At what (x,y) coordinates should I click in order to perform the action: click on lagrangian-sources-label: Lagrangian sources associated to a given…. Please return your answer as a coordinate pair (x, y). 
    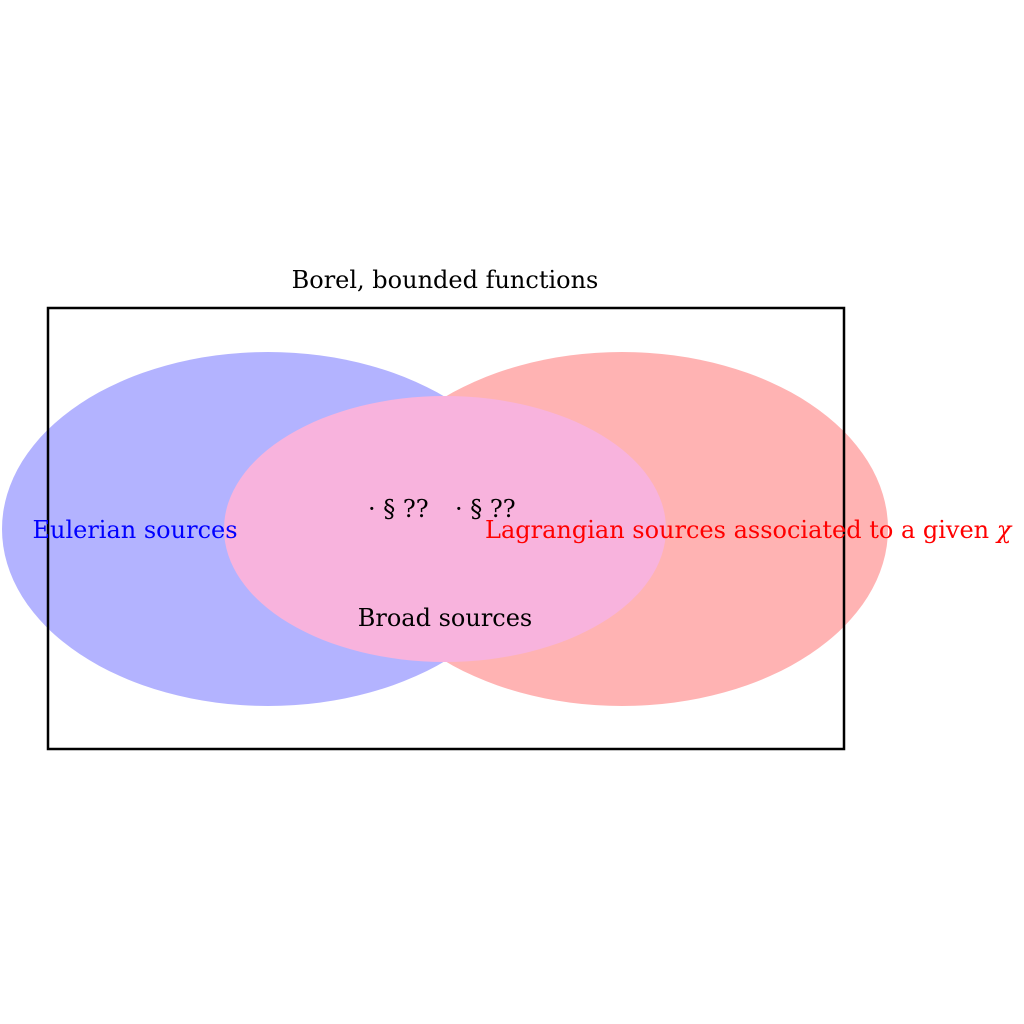
    Looking at the image, I should click on (749, 530).